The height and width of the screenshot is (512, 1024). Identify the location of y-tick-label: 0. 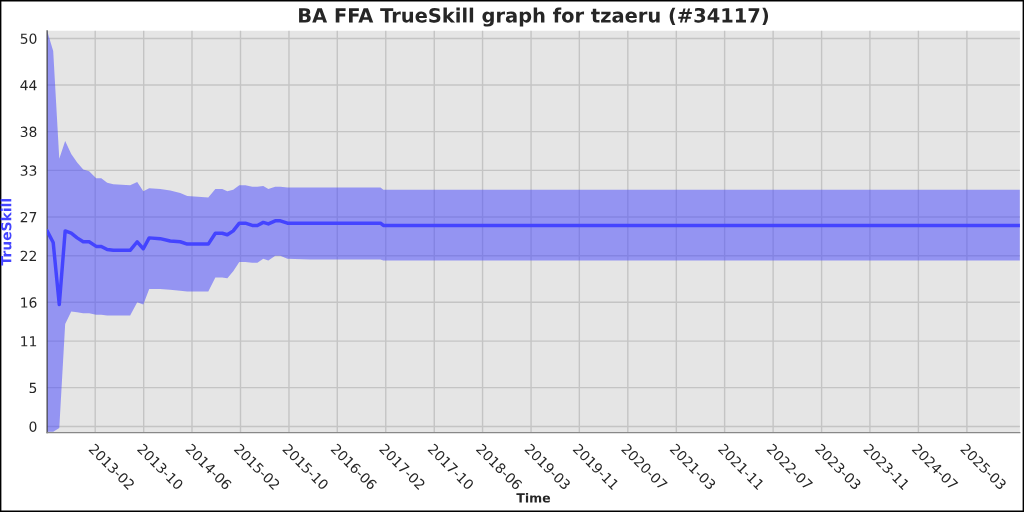
(33, 426).